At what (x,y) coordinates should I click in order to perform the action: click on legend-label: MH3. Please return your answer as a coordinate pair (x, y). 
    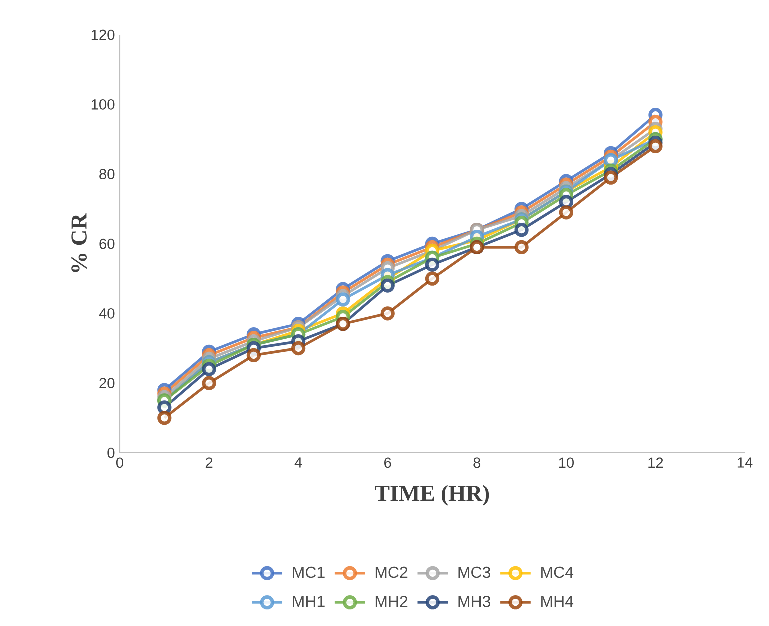
    Looking at the image, I should click on (474, 602).